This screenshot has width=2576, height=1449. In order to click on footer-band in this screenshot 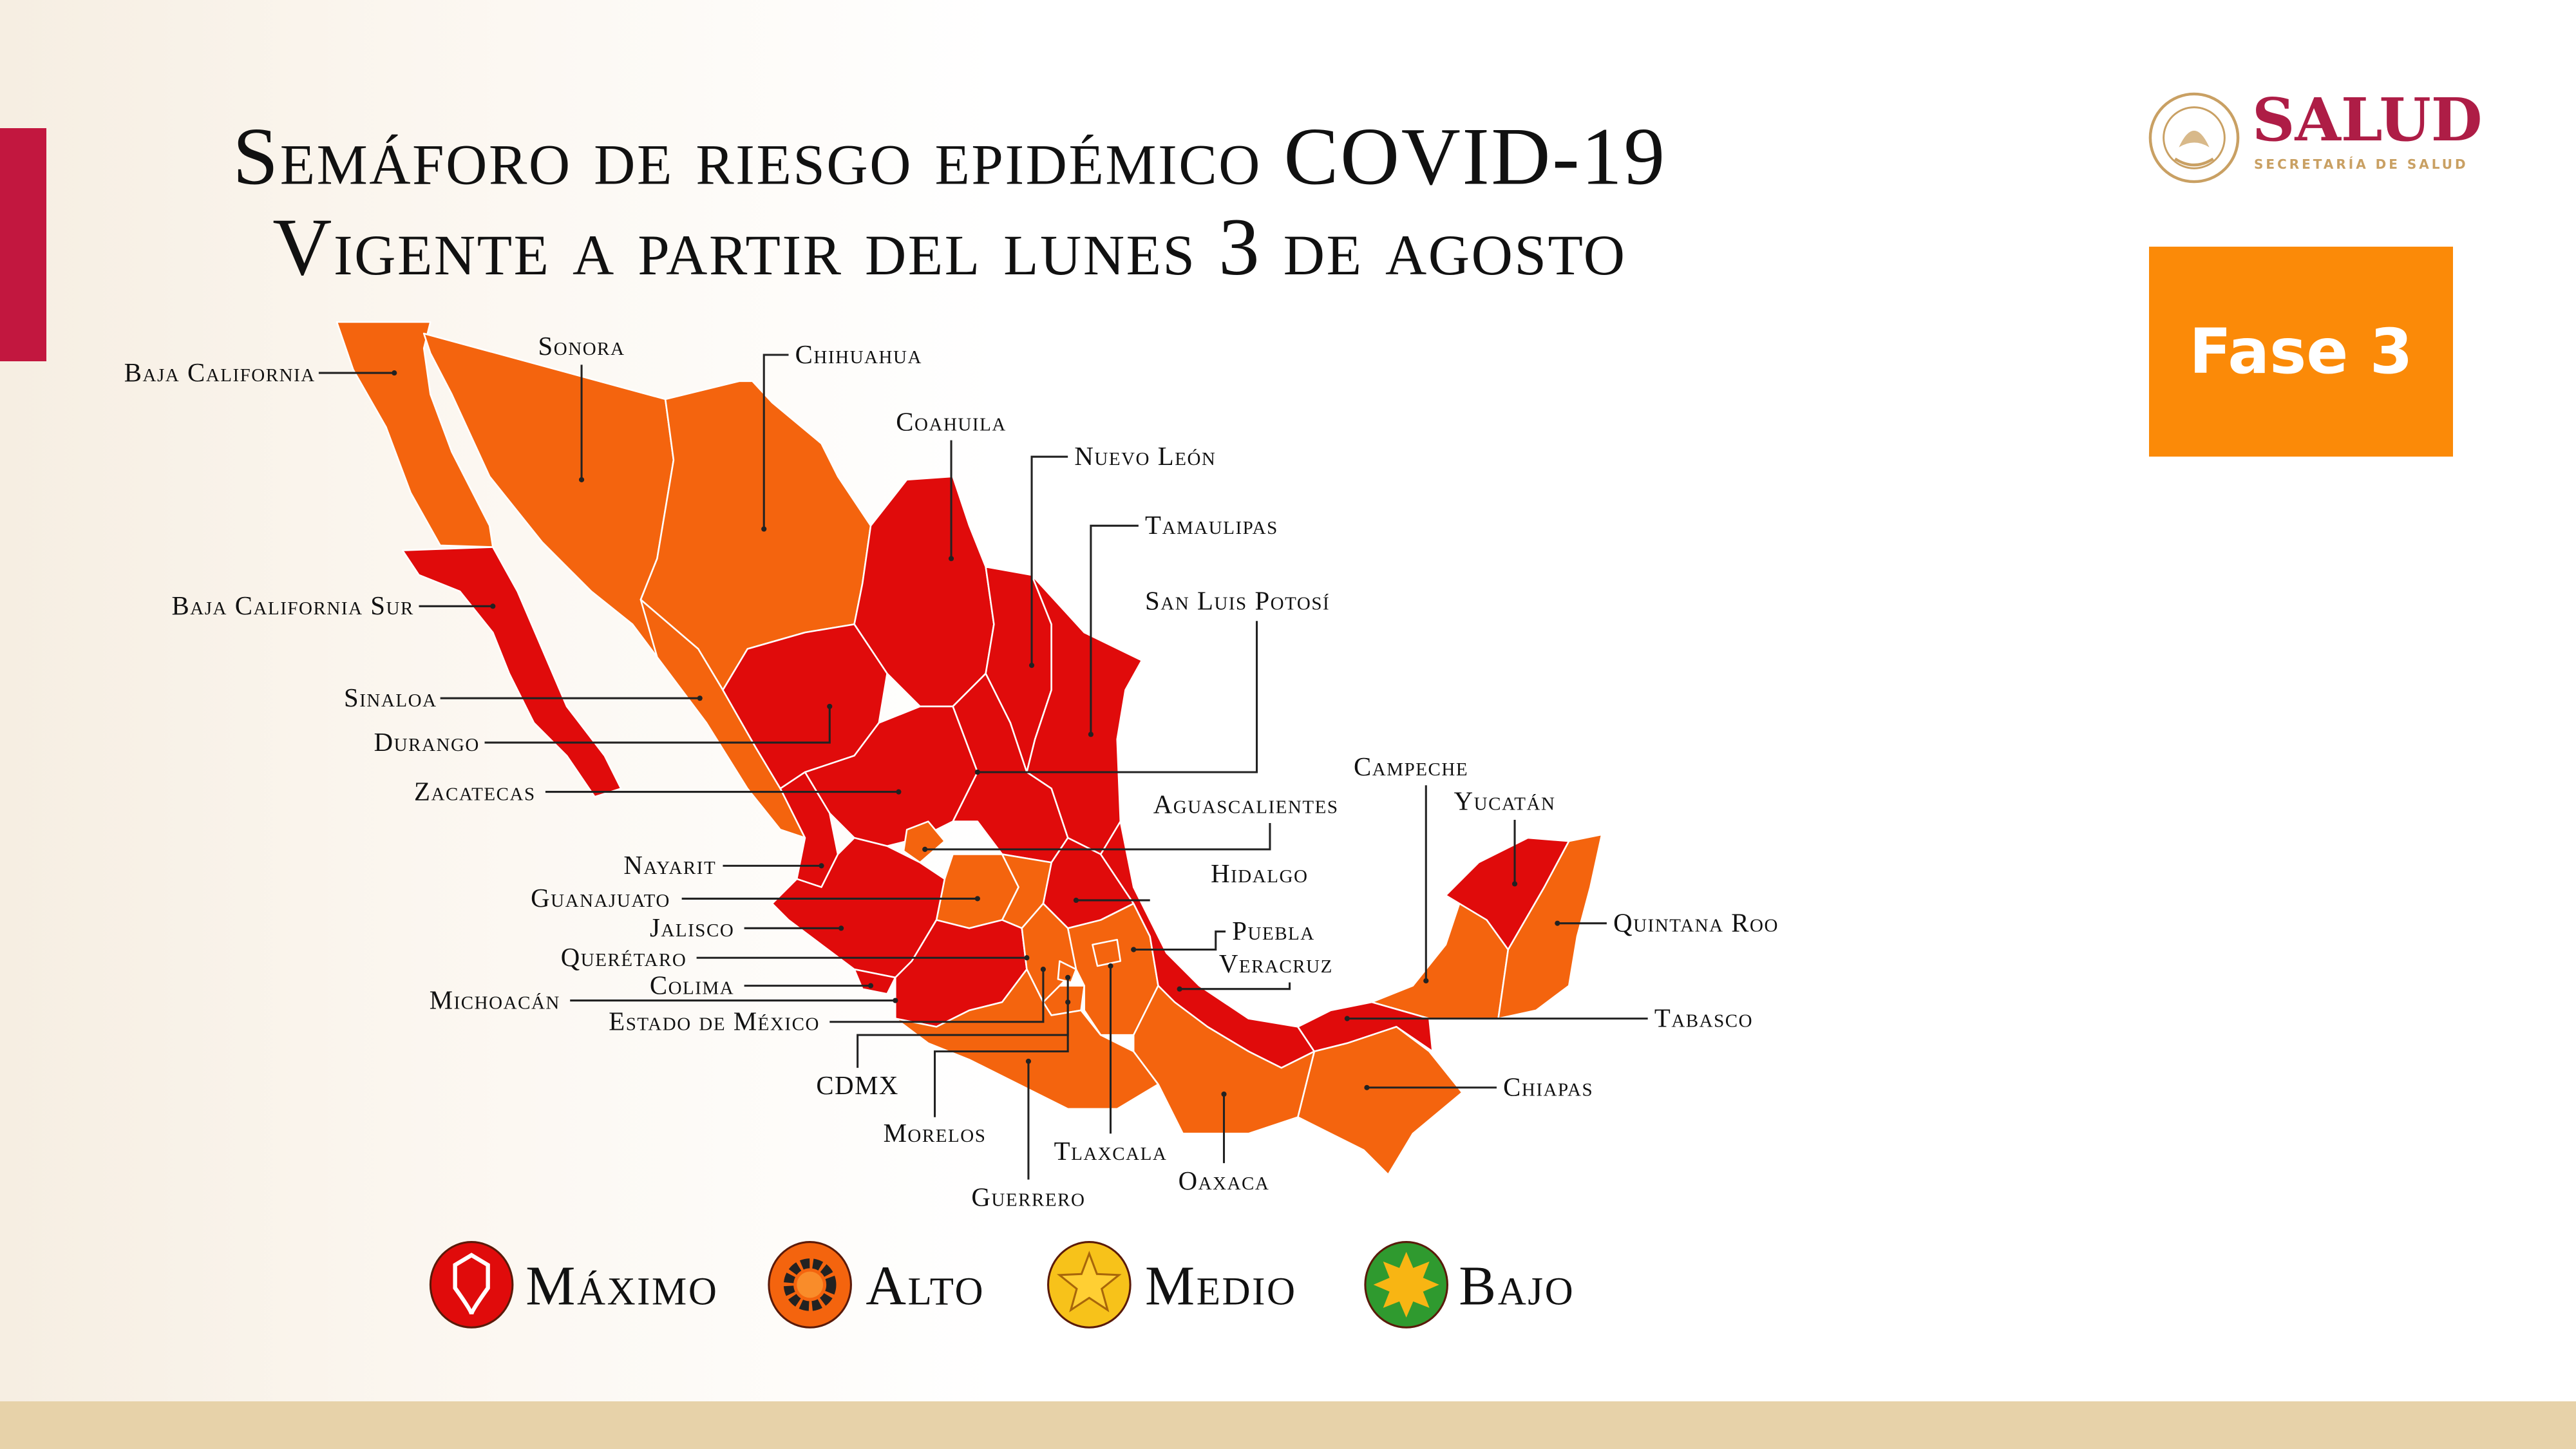, I will do `click(1288, 1425)`.